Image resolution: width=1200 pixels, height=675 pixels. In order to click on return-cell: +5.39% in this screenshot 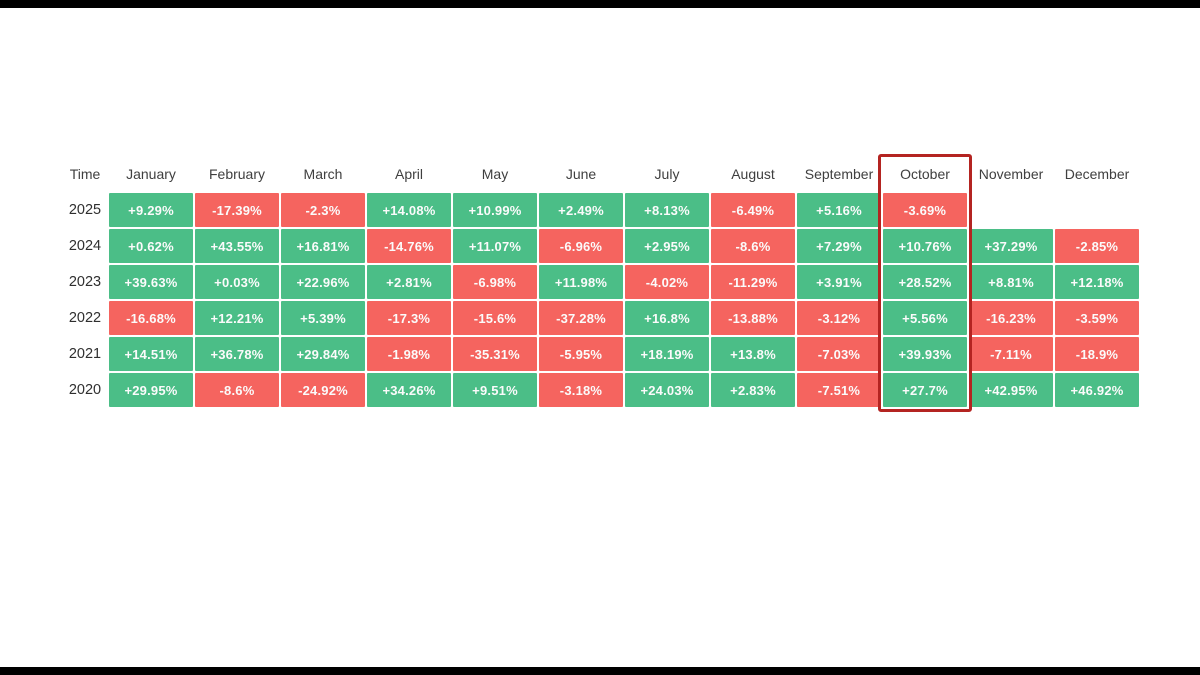, I will do `click(323, 318)`.